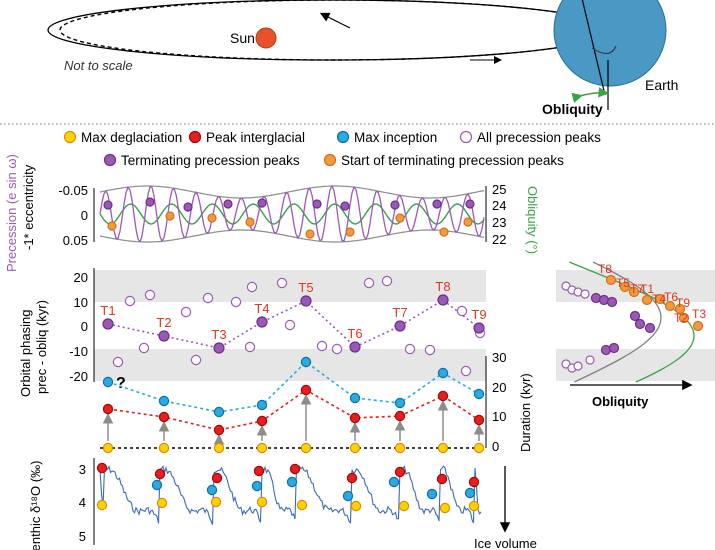  I want to click on panel-c-right-tick: 20, so click(499, 387).